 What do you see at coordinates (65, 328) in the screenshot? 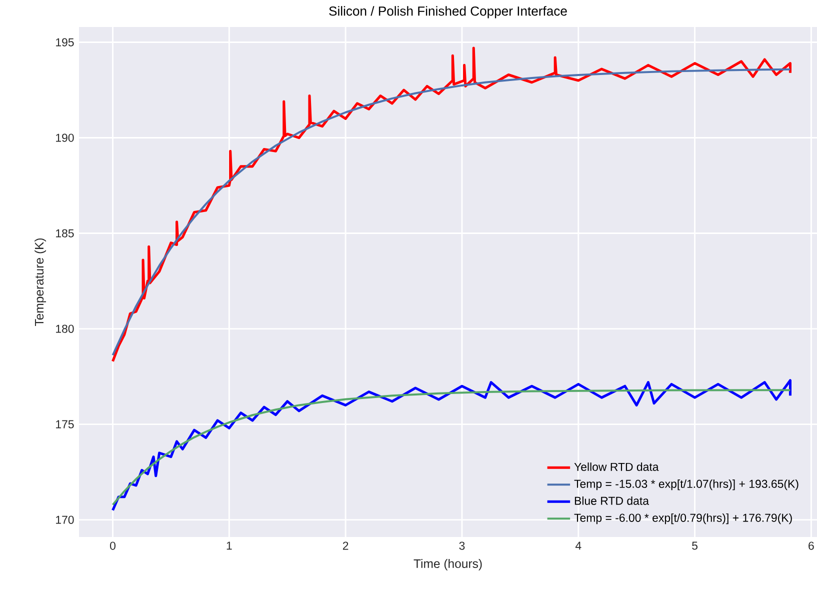
I see `y-tick-label: 180` at bounding box center [65, 328].